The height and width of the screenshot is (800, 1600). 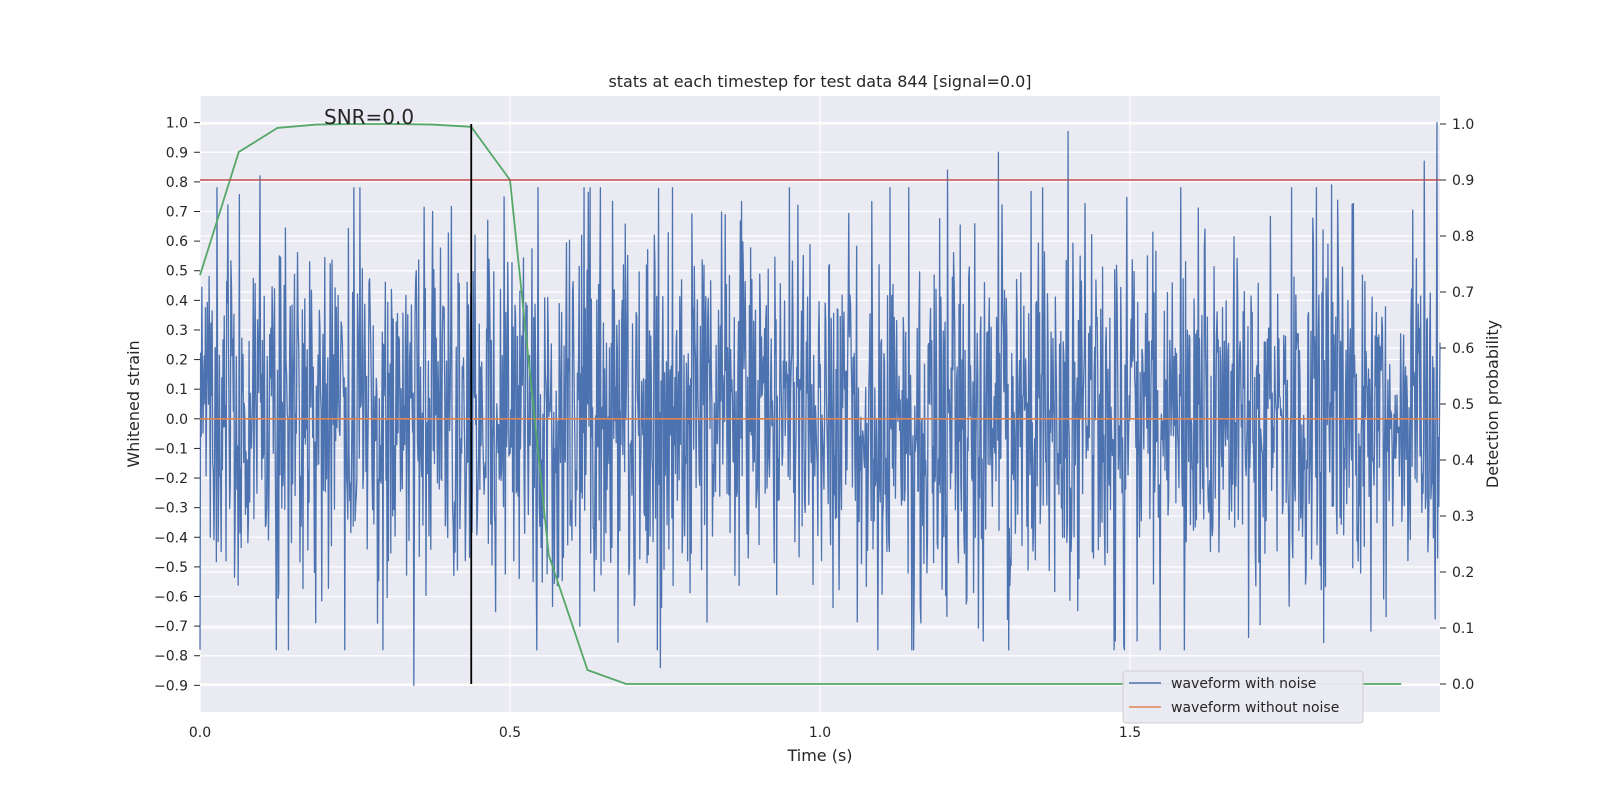 What do you see at coordinates (171, 686) in the screenshot?
I see `y-tick-label: −0.9` at bounding box center [171, 686].